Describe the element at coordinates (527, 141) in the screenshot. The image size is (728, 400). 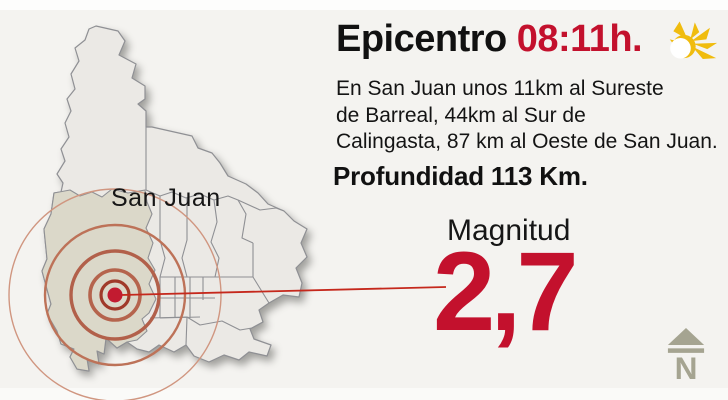
I see `description-line: Calingasta, 87 km al Oeste de San Juan.` at that location.